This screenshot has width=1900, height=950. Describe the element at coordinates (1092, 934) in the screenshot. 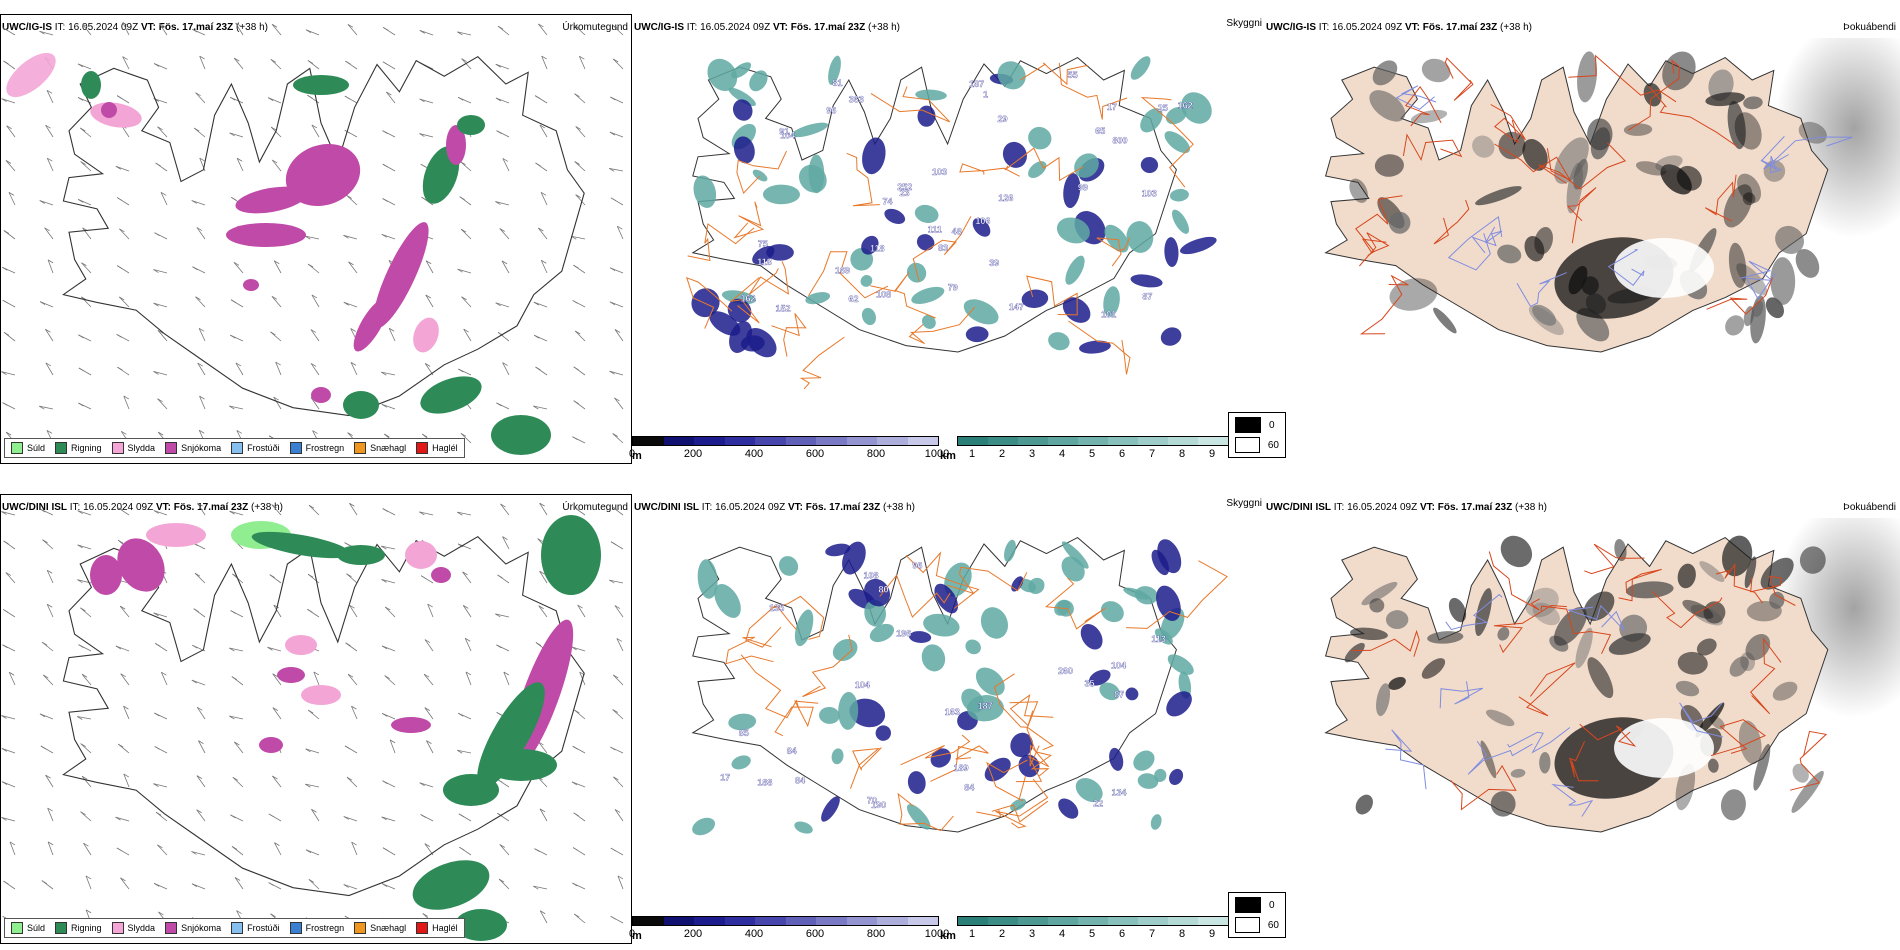

I see `tick-label: 5` at that location.